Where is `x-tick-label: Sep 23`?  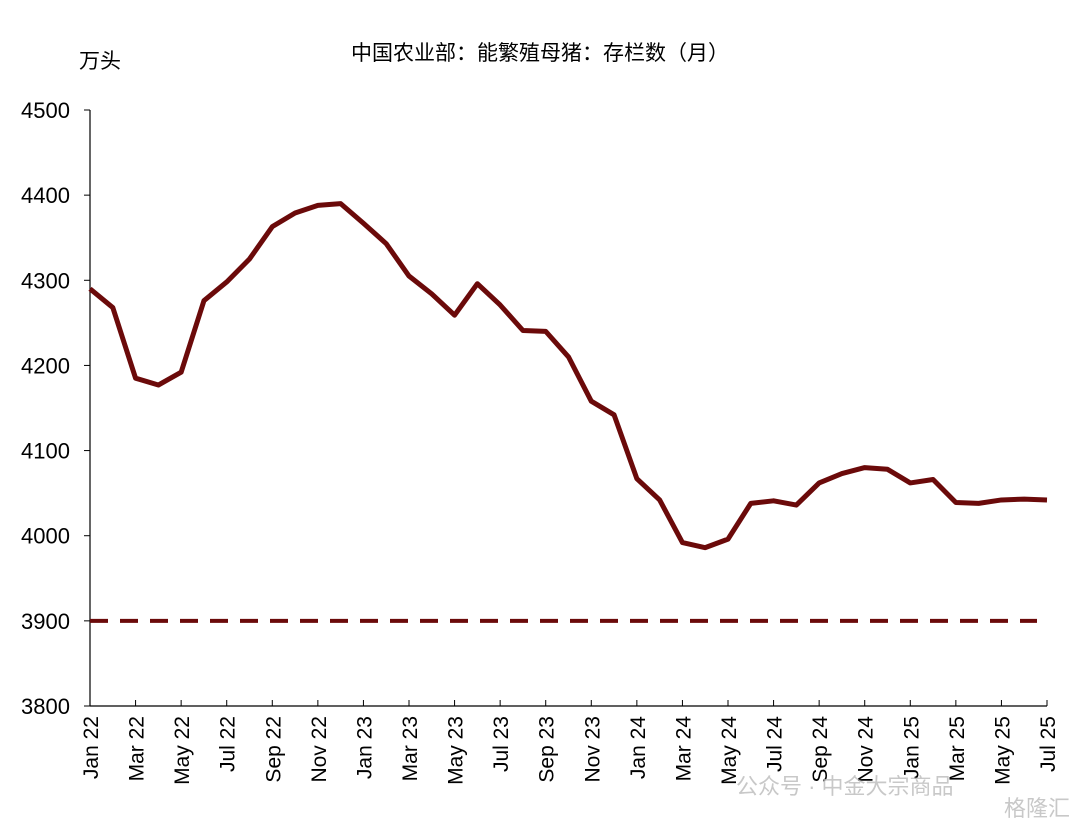 x-tick-label: Sep 23 is located at coordinates (547, 749).